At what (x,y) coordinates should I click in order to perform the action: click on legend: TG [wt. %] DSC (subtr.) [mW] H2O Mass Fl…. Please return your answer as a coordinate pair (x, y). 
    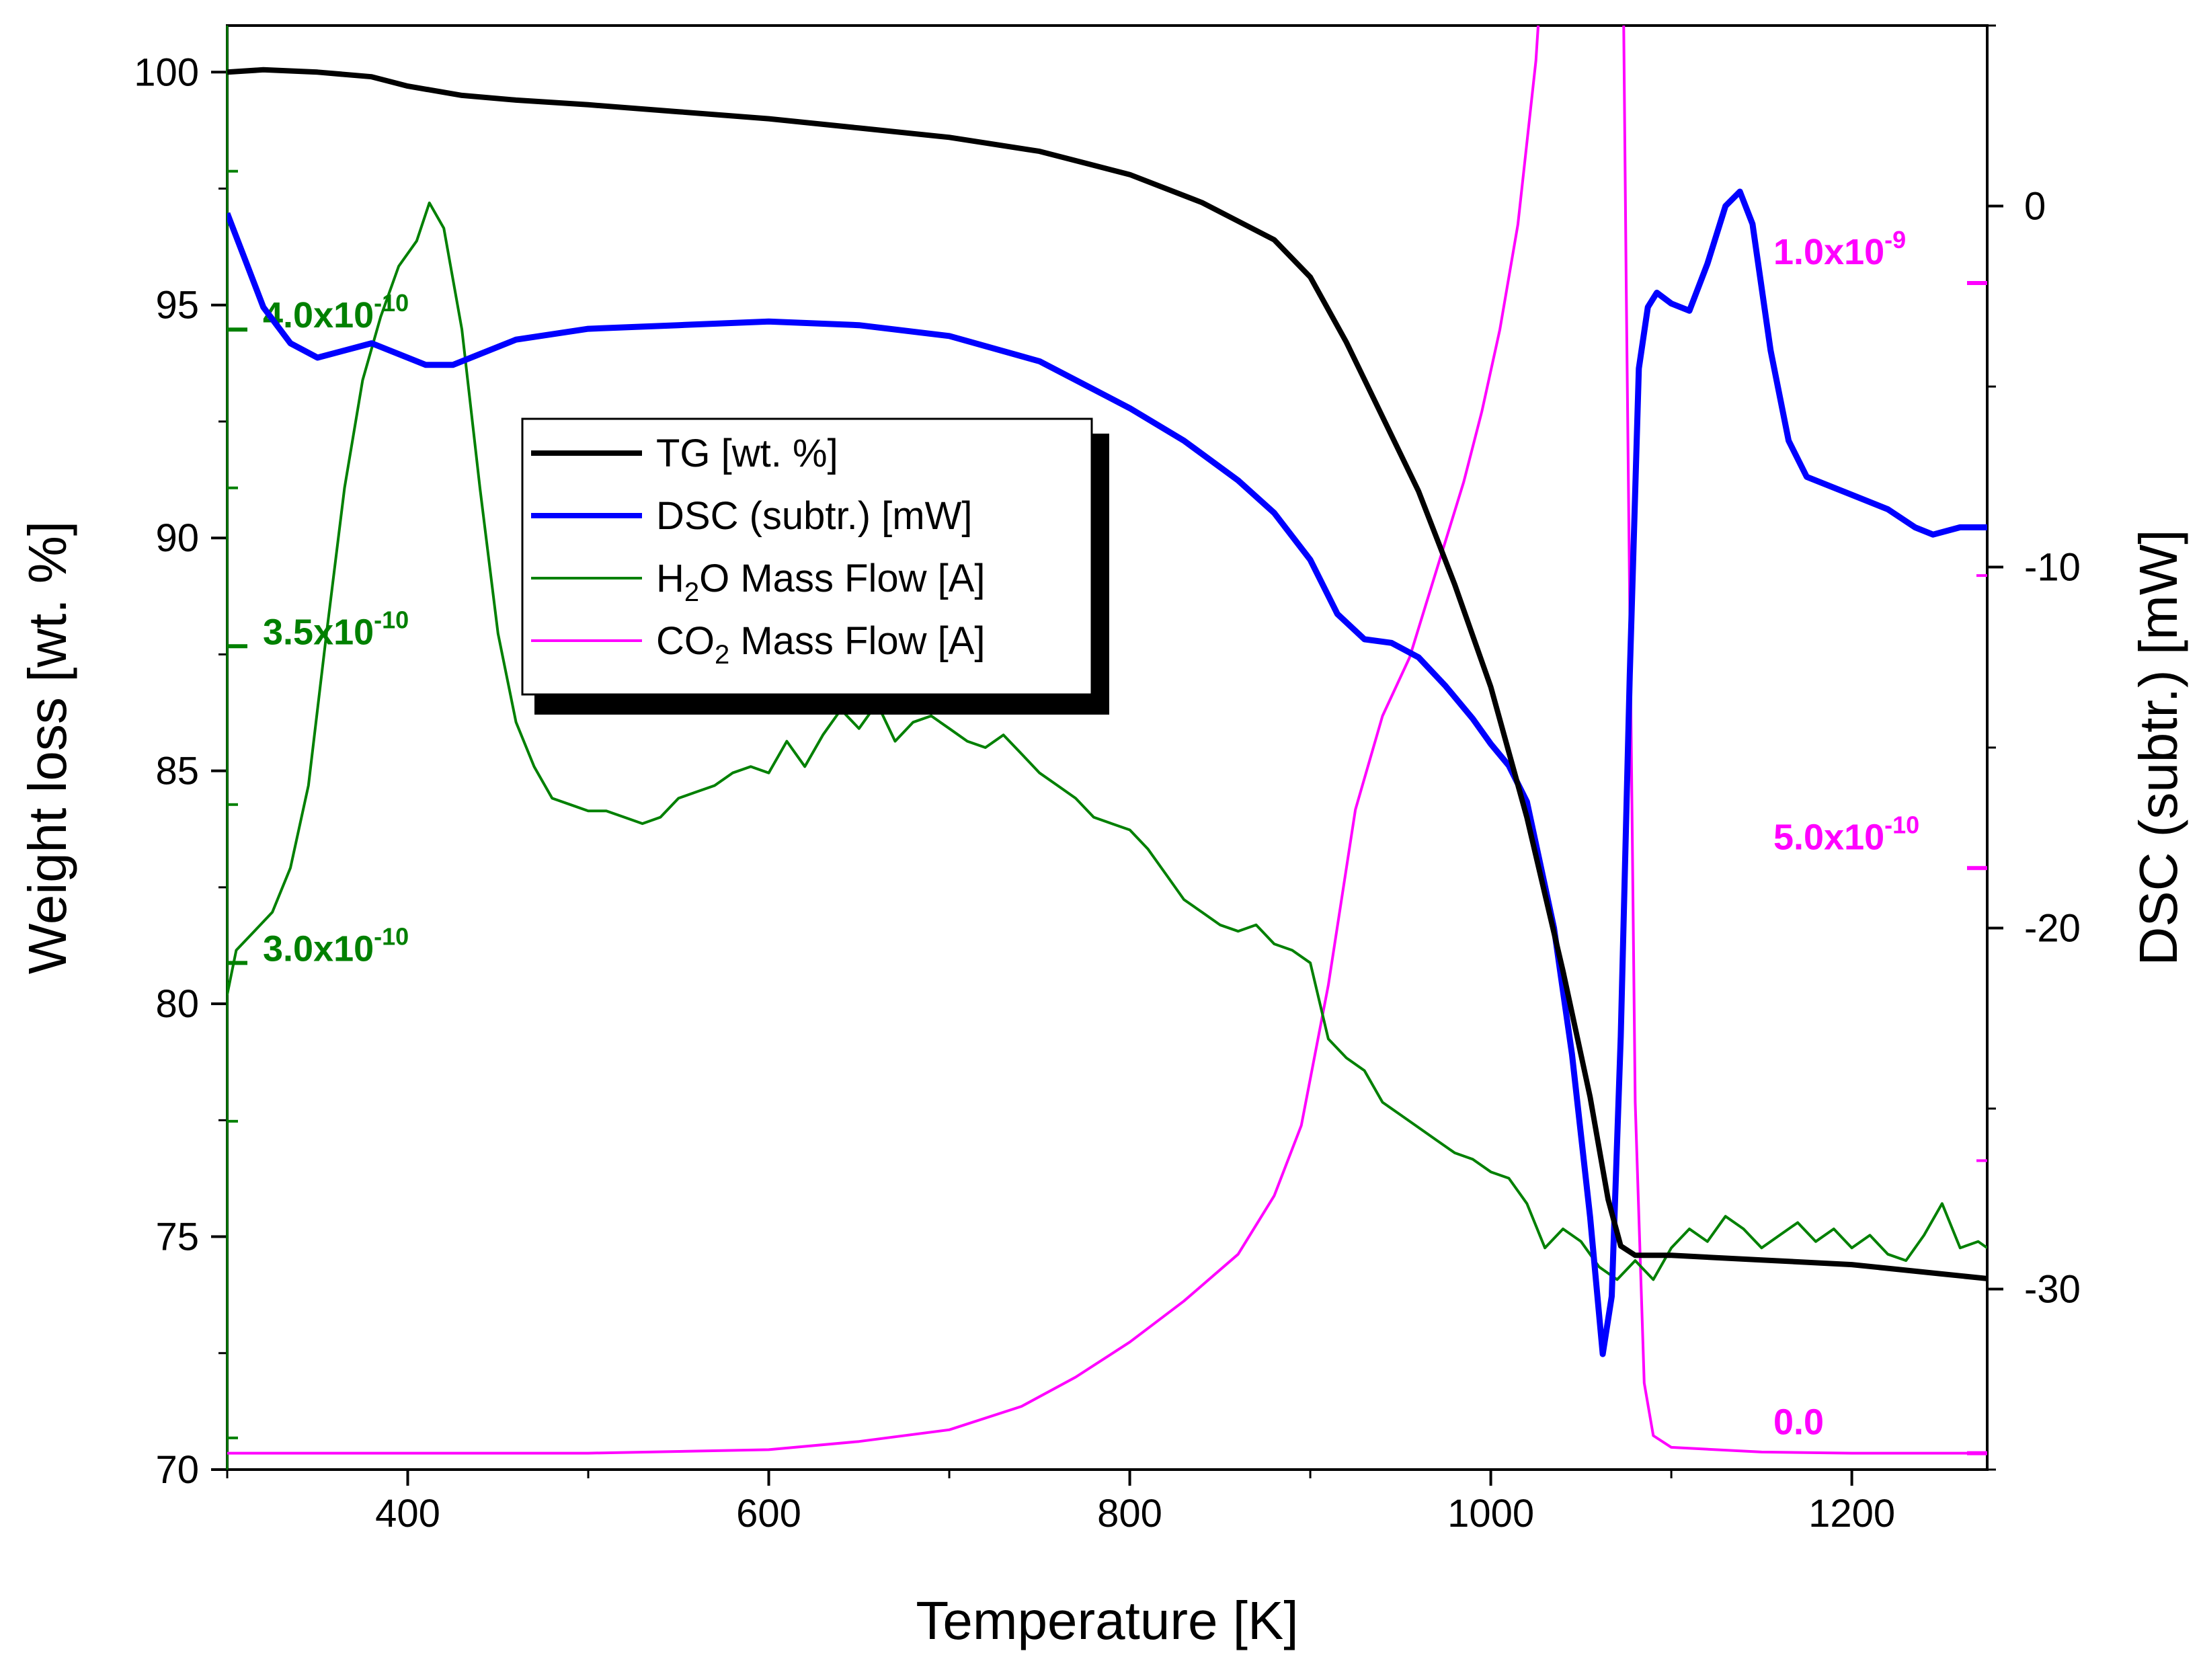
    Looking at the image, I should click on (815, 566).